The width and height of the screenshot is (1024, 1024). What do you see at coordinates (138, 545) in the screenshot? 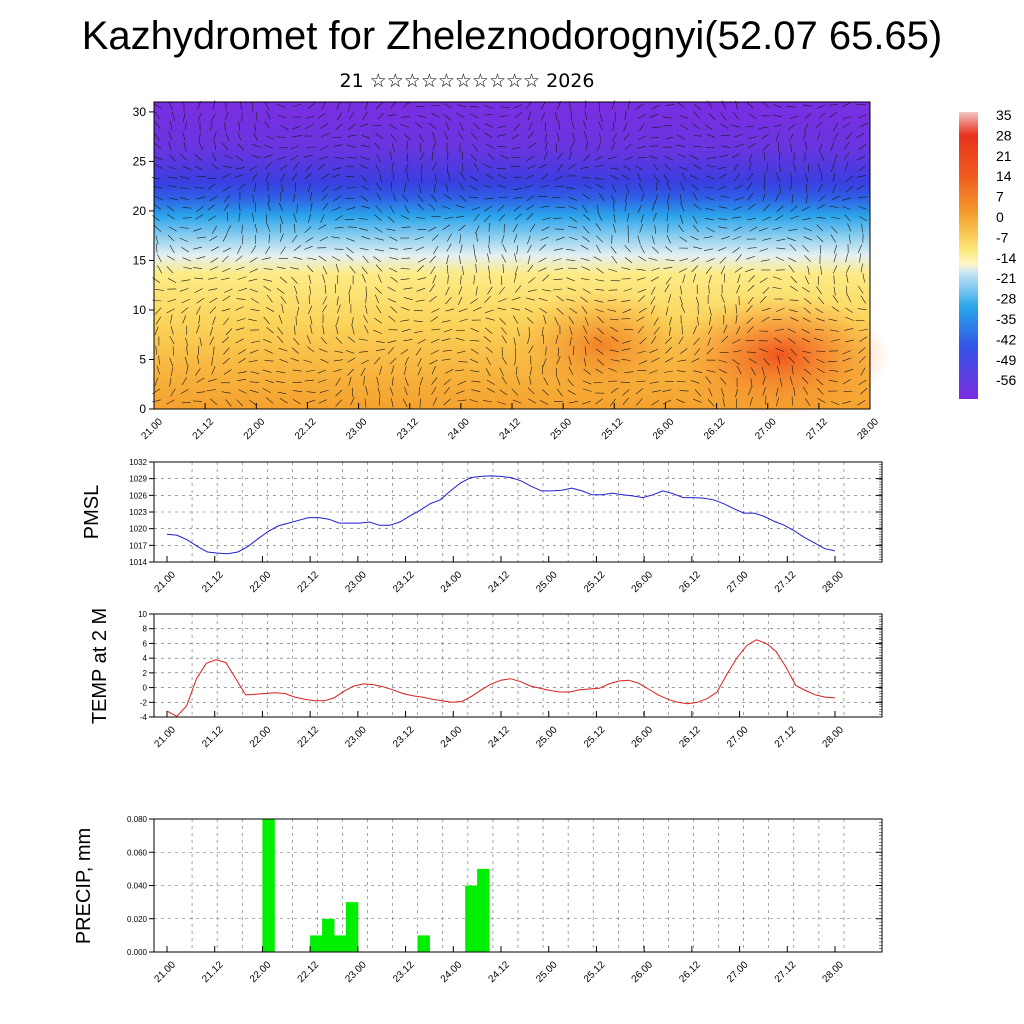
I see `pmsl-y-tick-label: 1017` at bounding box center [138, 545].